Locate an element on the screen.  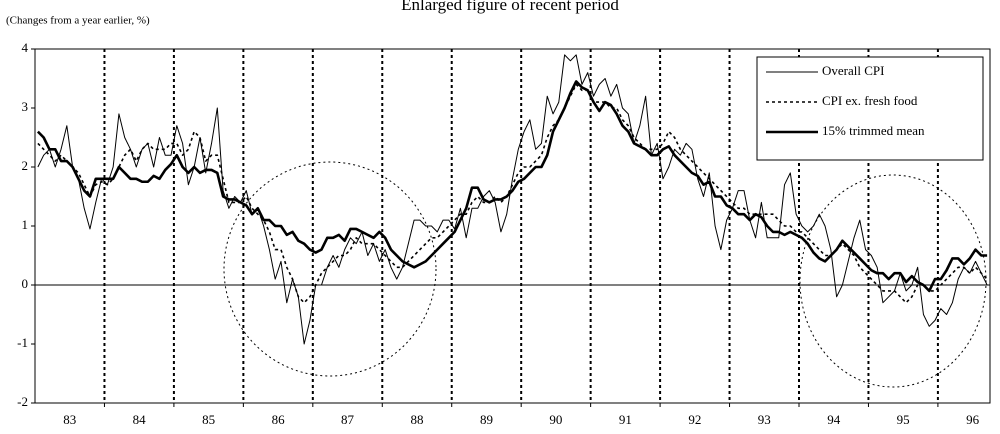
legend-label: 15% trimmed mean is located at coordinates (873, 130).